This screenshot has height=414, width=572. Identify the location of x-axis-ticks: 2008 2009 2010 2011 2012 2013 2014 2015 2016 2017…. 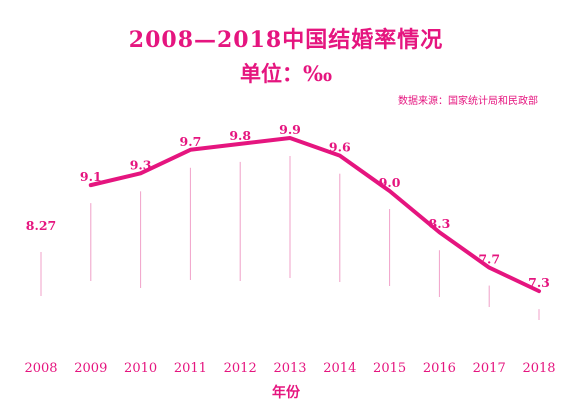
(289, 368).